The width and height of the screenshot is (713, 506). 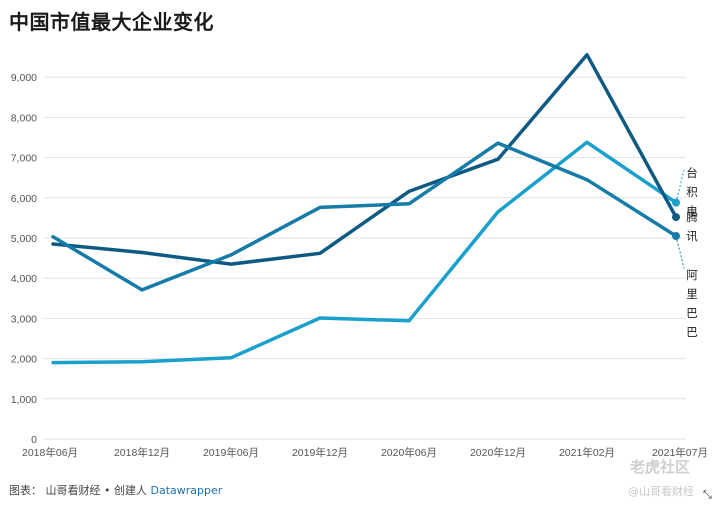 What do you see at coordinates (50, 452) in the screenshot?
I see `x-tick-label: 2018年06月` at bounding box center [50, 452].